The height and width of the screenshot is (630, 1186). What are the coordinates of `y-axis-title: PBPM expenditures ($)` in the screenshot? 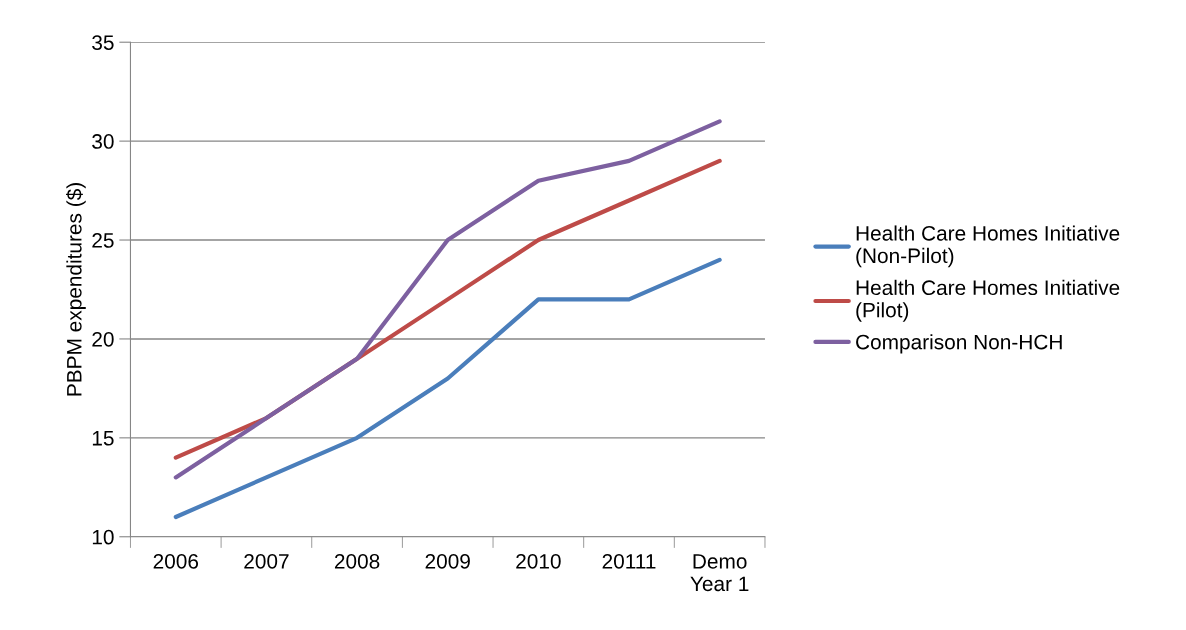 It's located at (76, 289).